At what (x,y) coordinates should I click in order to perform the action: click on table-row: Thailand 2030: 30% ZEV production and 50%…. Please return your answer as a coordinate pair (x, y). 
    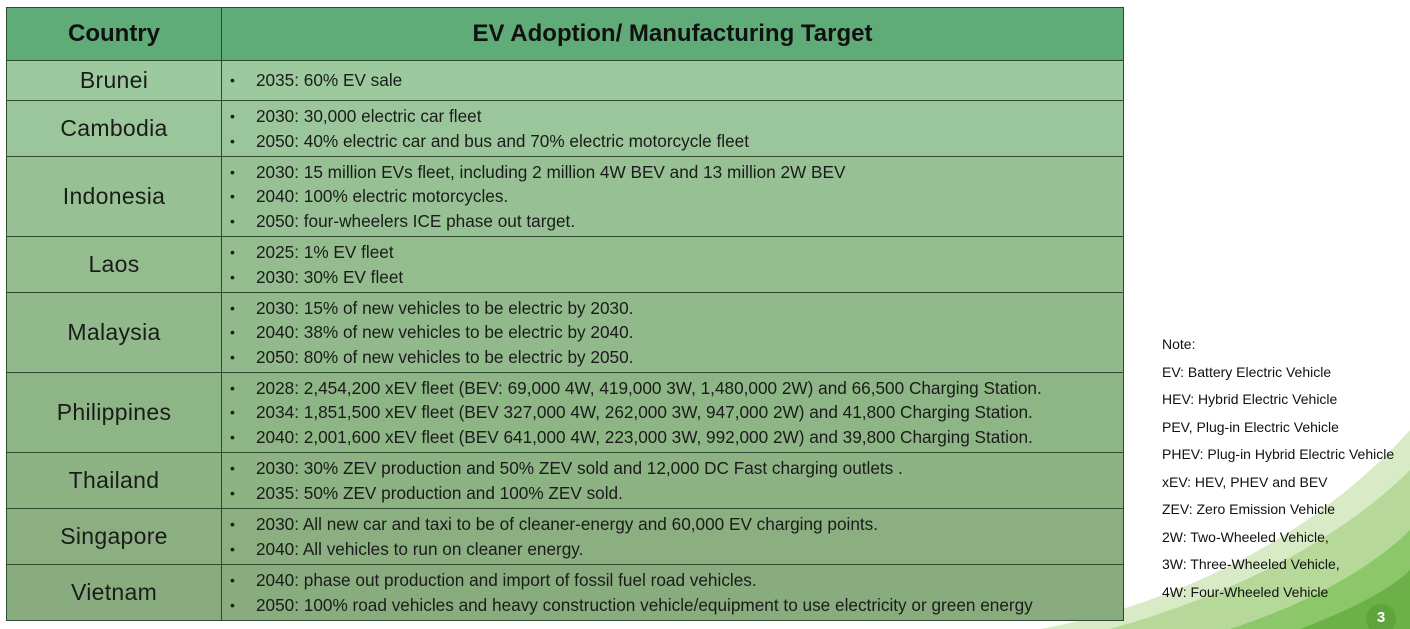
    Looking at the image, I should click on (565, 480).